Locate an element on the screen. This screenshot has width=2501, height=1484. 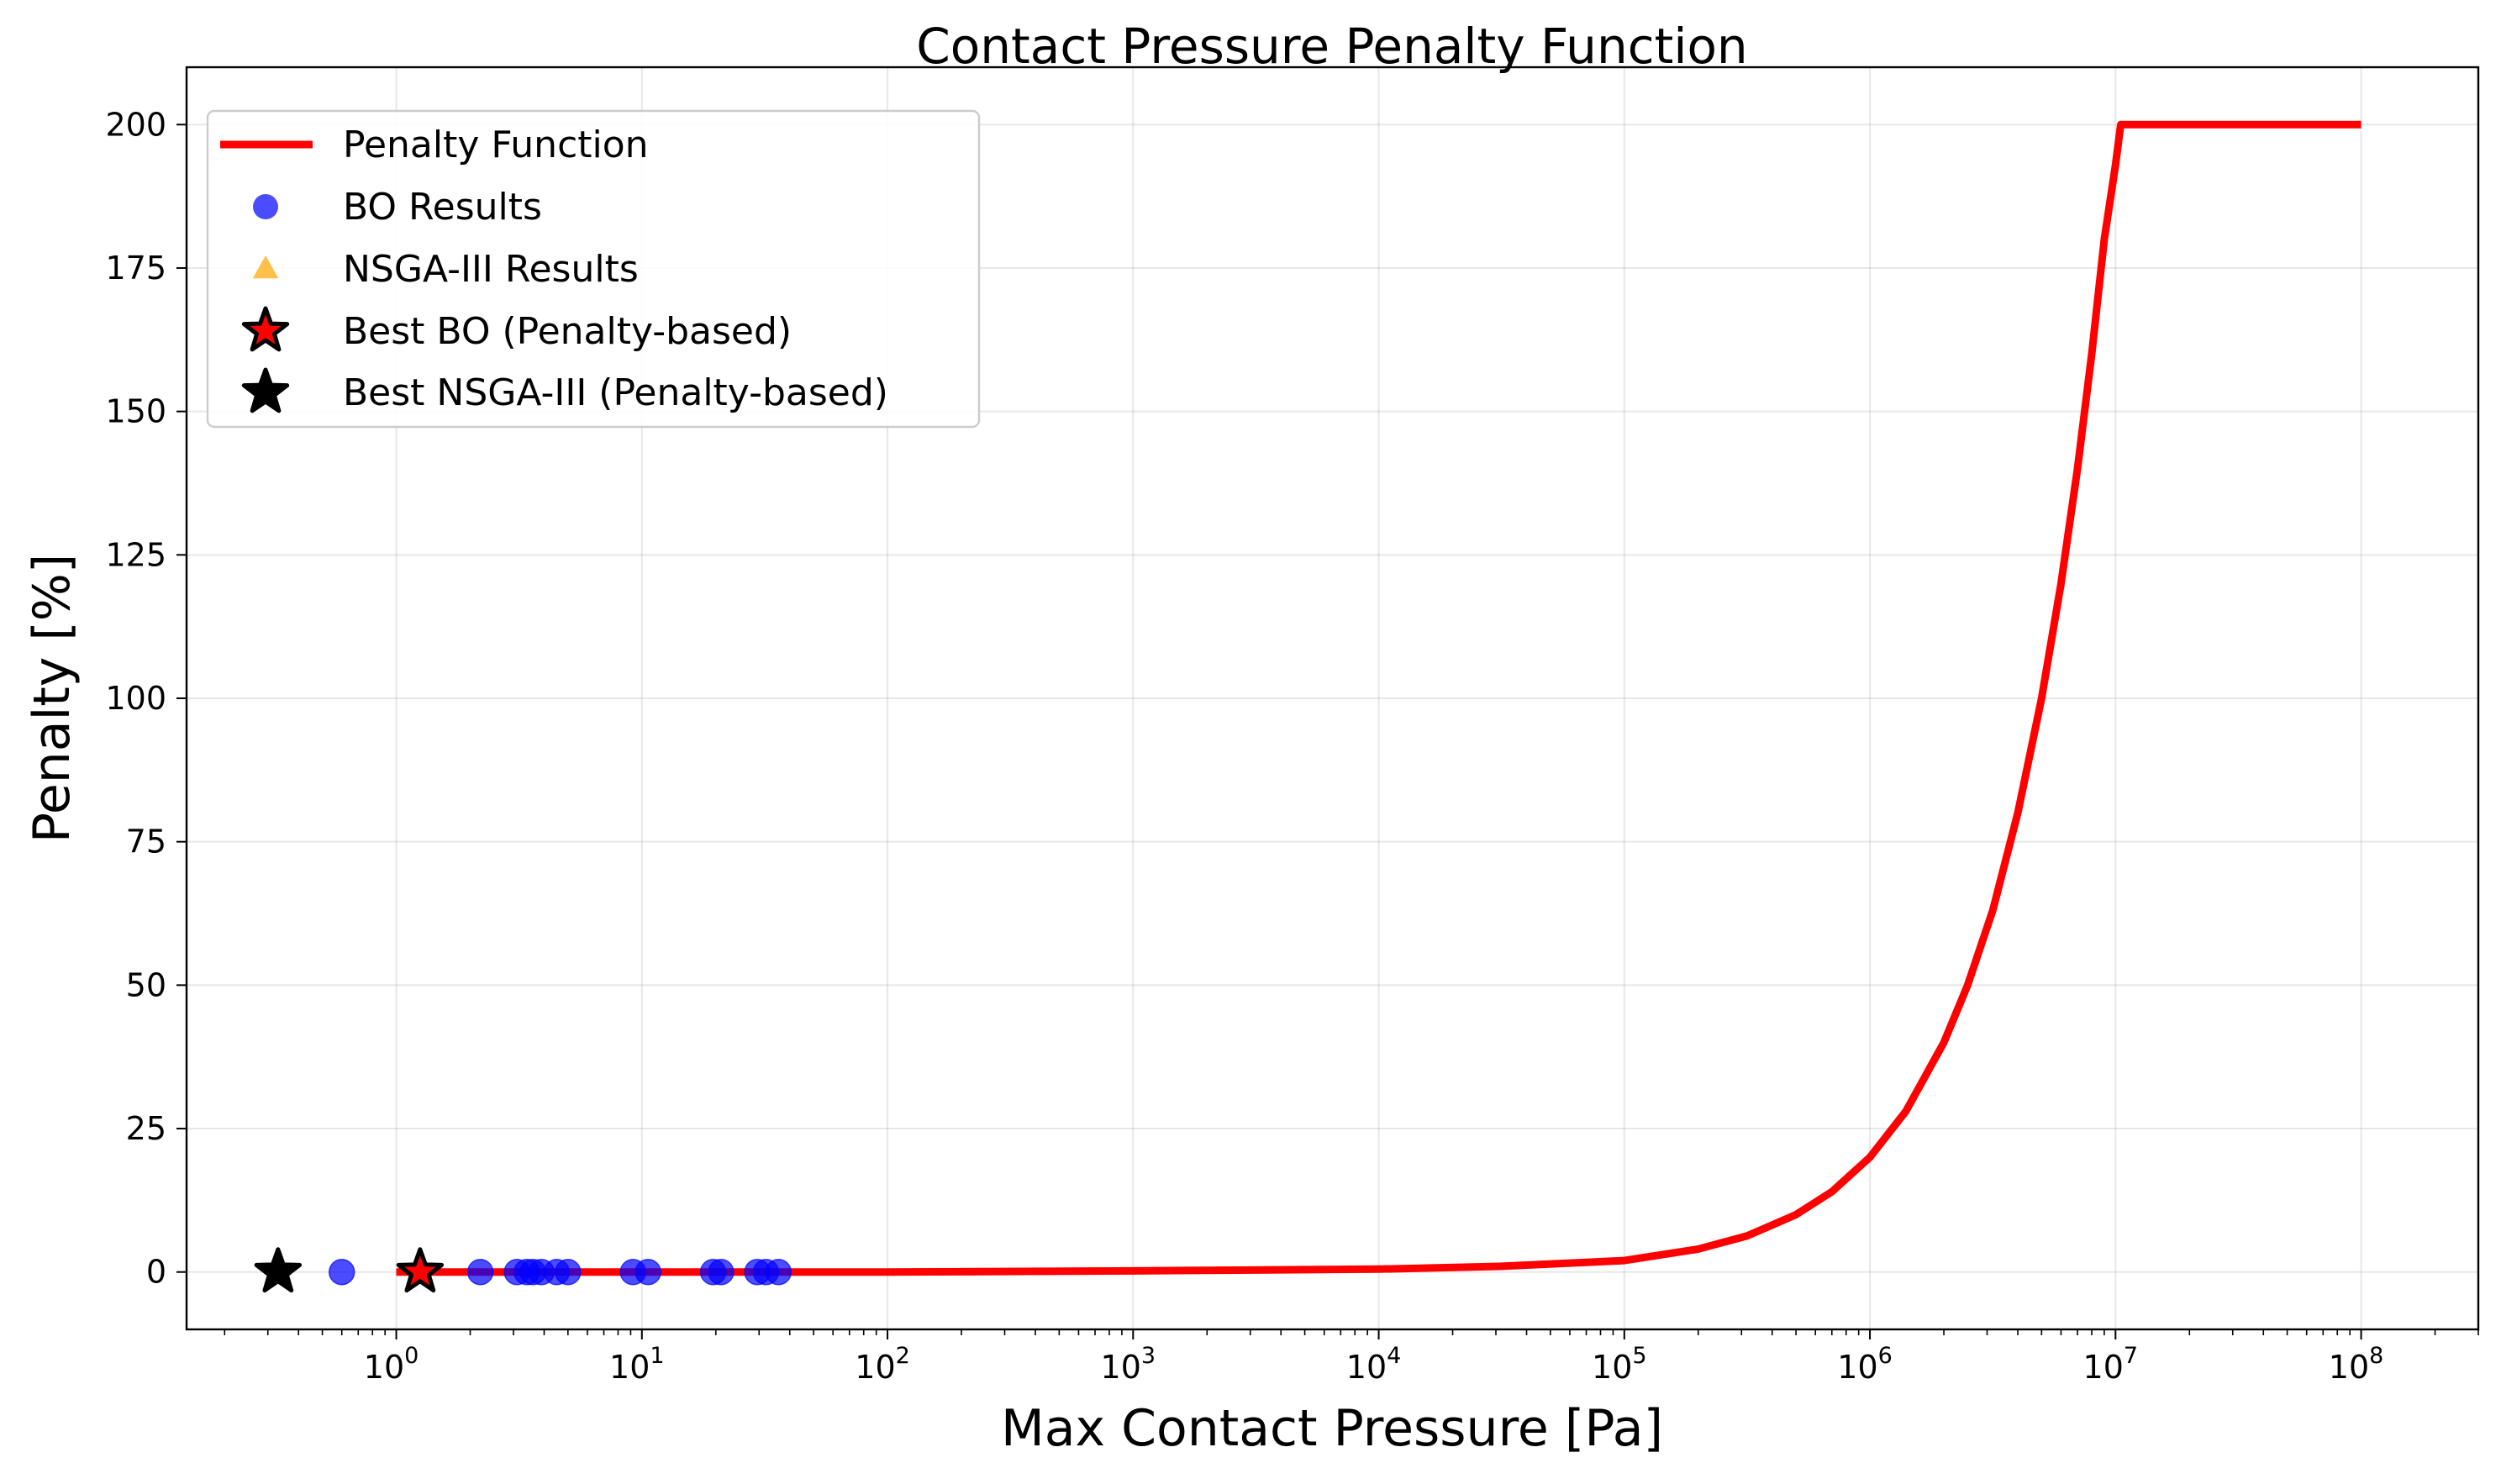
y-tick-label: 175 is located at coordinates (135, 268).